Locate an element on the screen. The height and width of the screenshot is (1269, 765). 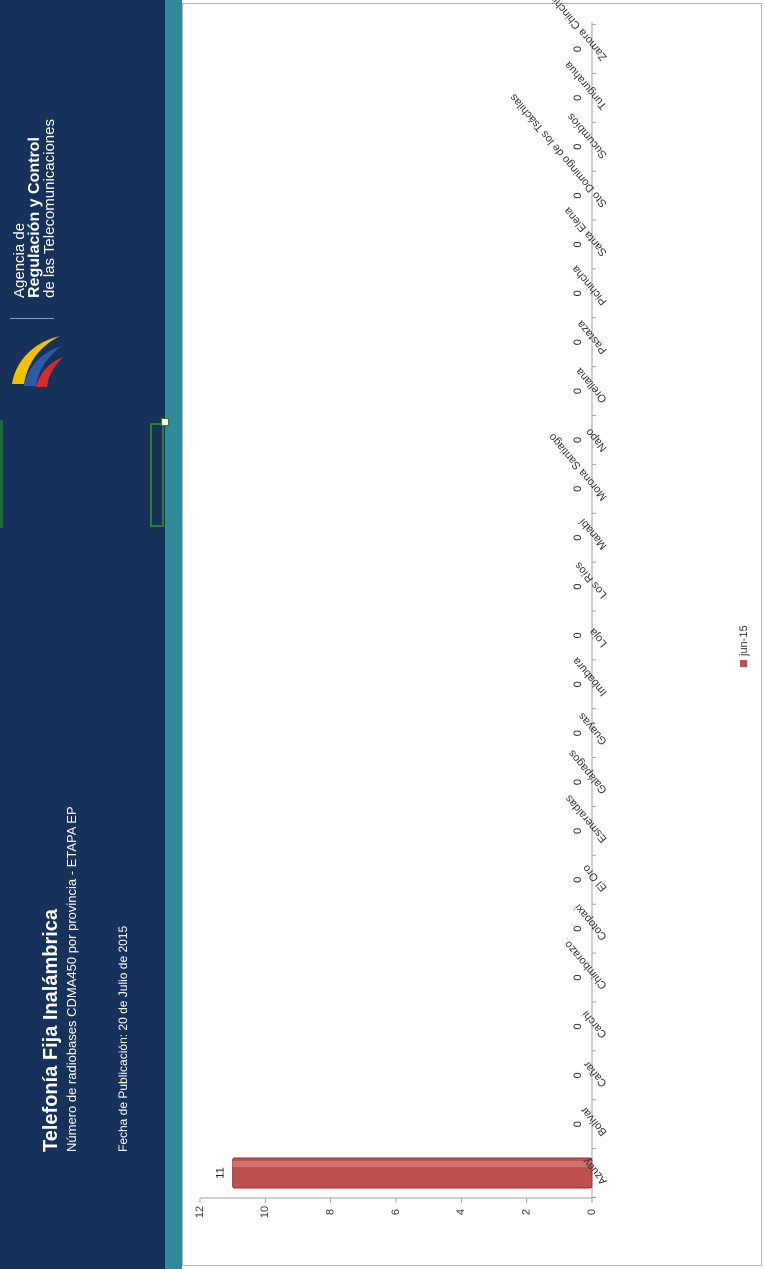
value-tick-label: 6 is located at coordinates (396, 1212).